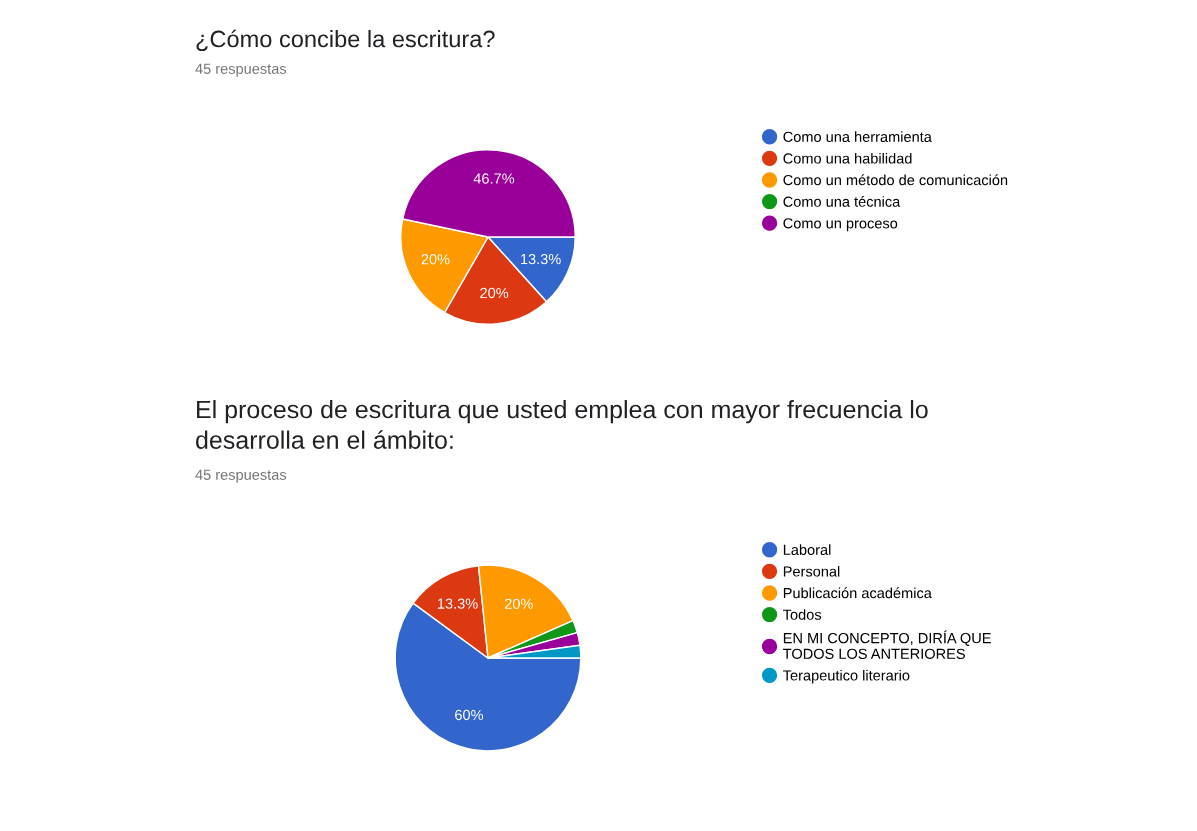 The width and height of the screenshot is (1197, 831). I want to click on legend-label: Personal, so click(811, 571).